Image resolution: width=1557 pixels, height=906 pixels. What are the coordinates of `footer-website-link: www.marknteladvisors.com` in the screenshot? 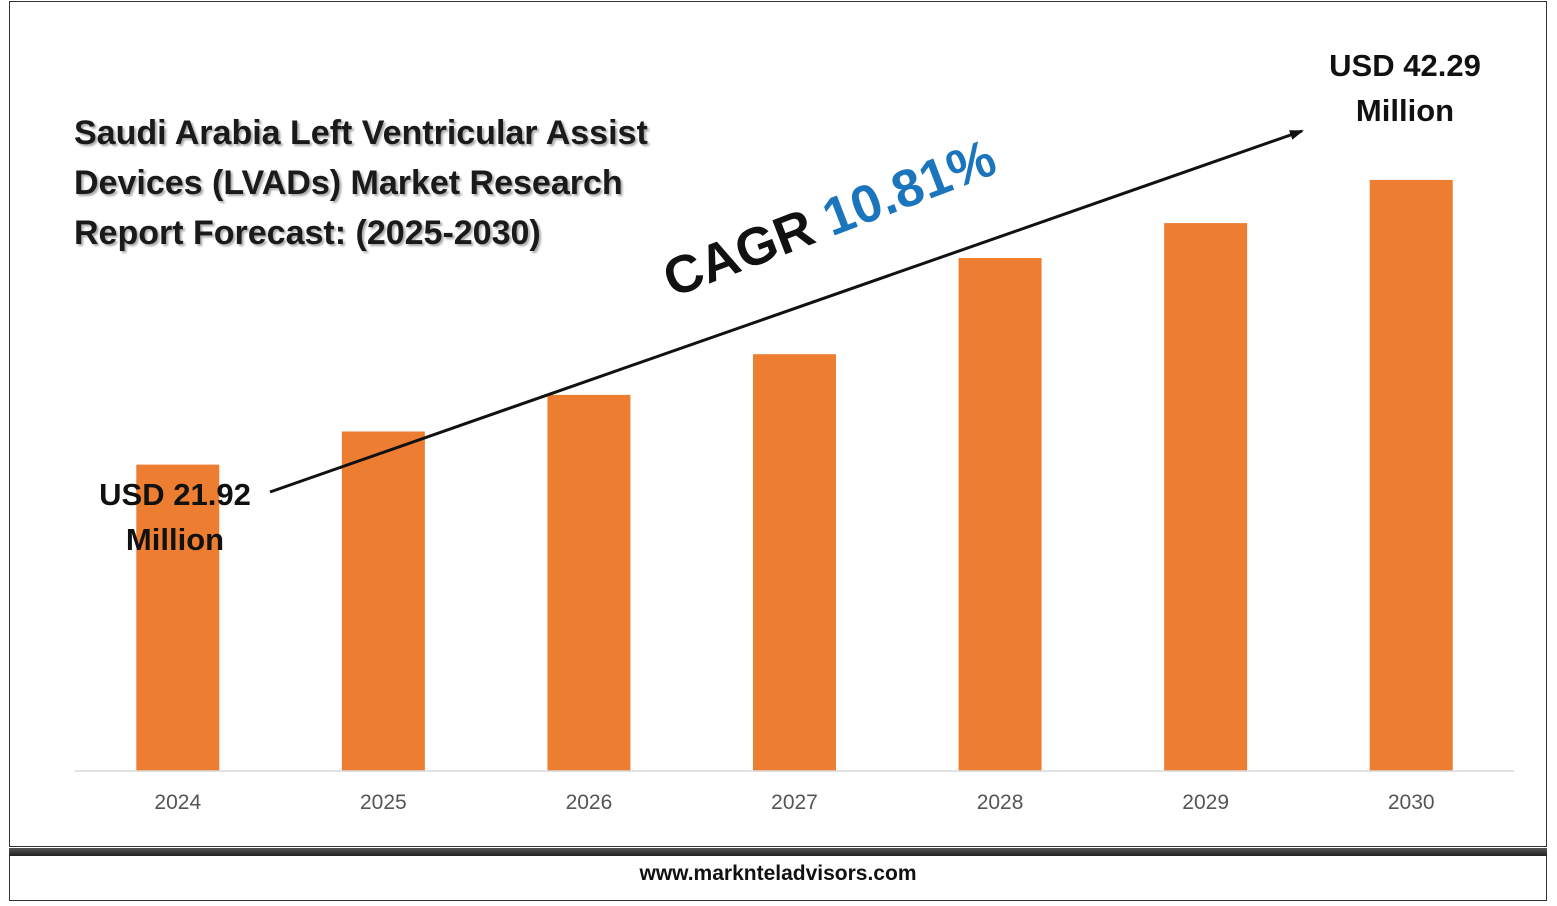 It's located at (778, 873).